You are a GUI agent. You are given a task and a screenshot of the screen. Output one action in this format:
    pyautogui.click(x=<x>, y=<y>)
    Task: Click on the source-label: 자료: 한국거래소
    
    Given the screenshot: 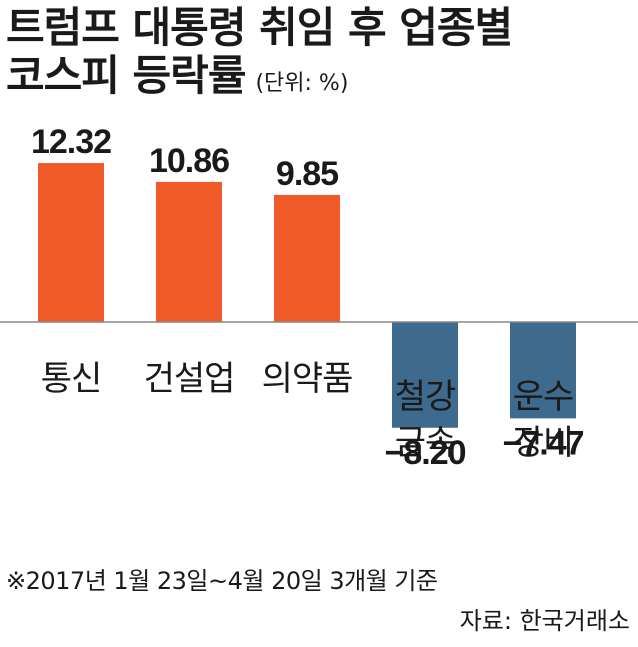 What is the action you would take?
    pyautogui.click(x=544, y=621)
    